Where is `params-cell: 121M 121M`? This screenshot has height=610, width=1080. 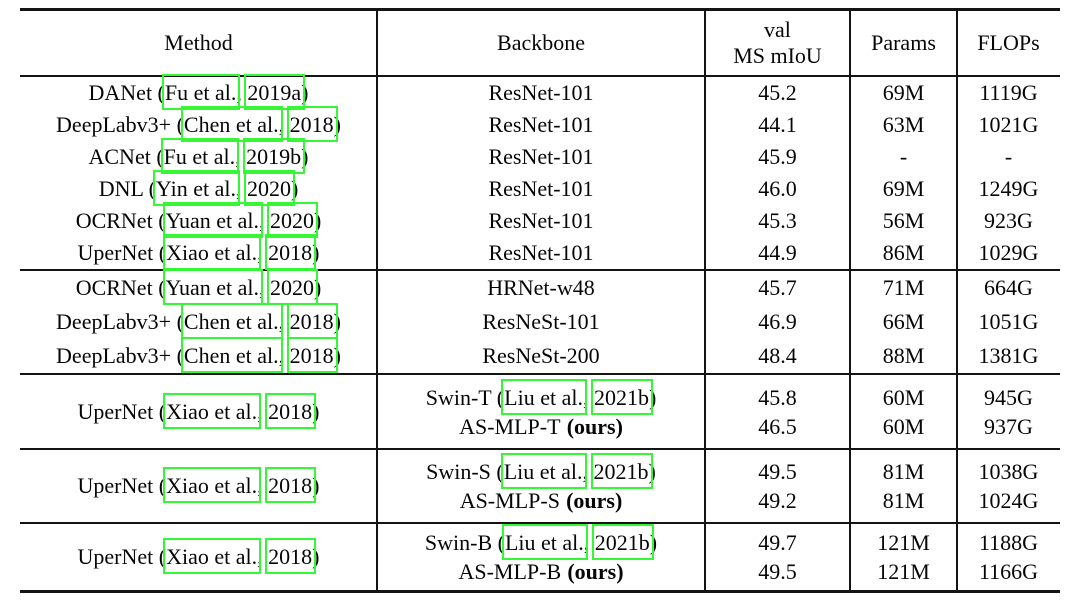
params-cell: 121M 121M is located at coordinates (903, 557).